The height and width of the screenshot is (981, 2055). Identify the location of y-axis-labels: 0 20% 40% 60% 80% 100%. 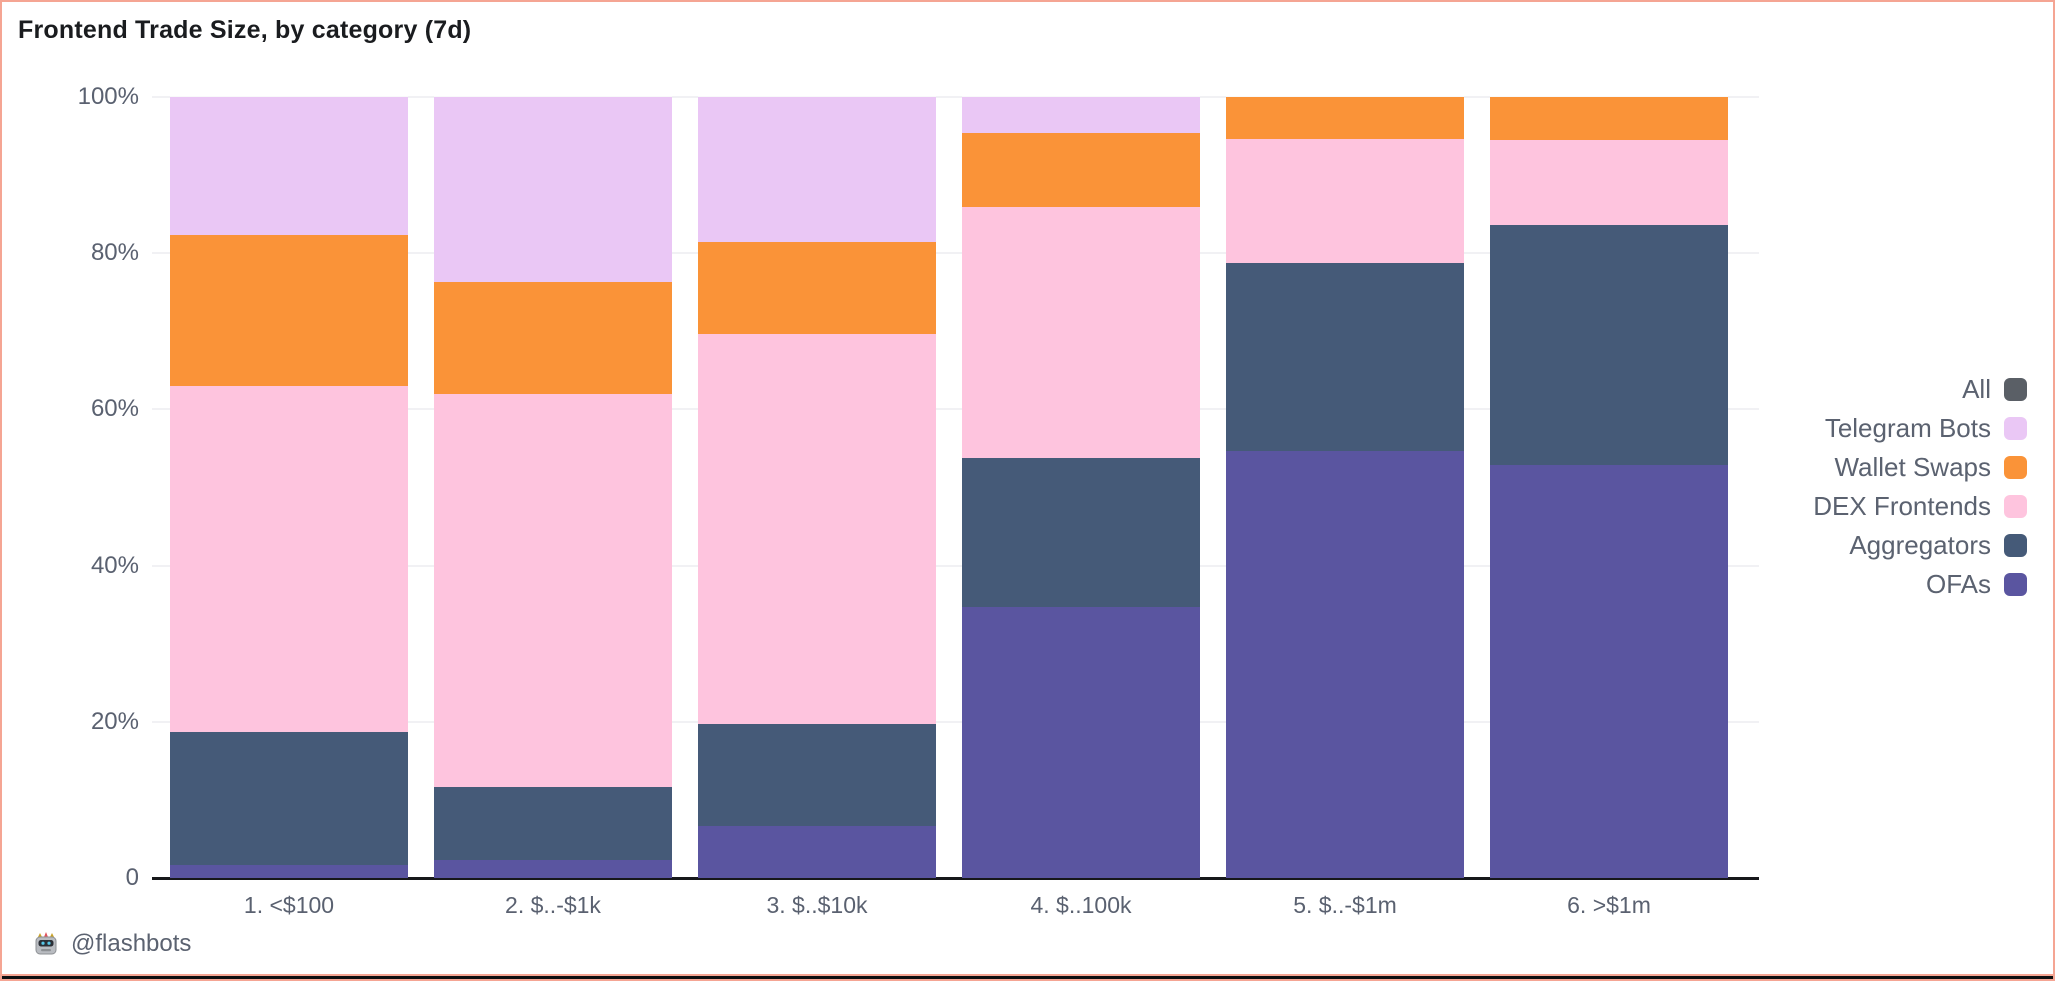
(70, 487).